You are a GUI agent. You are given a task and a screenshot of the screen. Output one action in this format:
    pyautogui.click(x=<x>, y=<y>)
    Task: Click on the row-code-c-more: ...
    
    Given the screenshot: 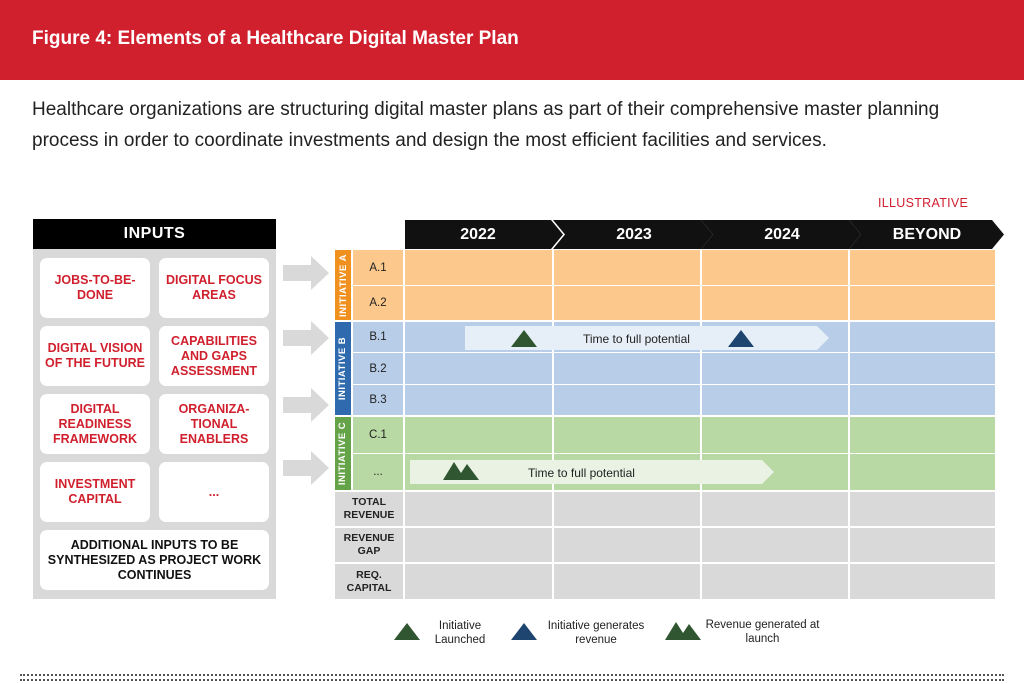 What is the action you would take?
    pyautogui.click(x=378, y=472)
    